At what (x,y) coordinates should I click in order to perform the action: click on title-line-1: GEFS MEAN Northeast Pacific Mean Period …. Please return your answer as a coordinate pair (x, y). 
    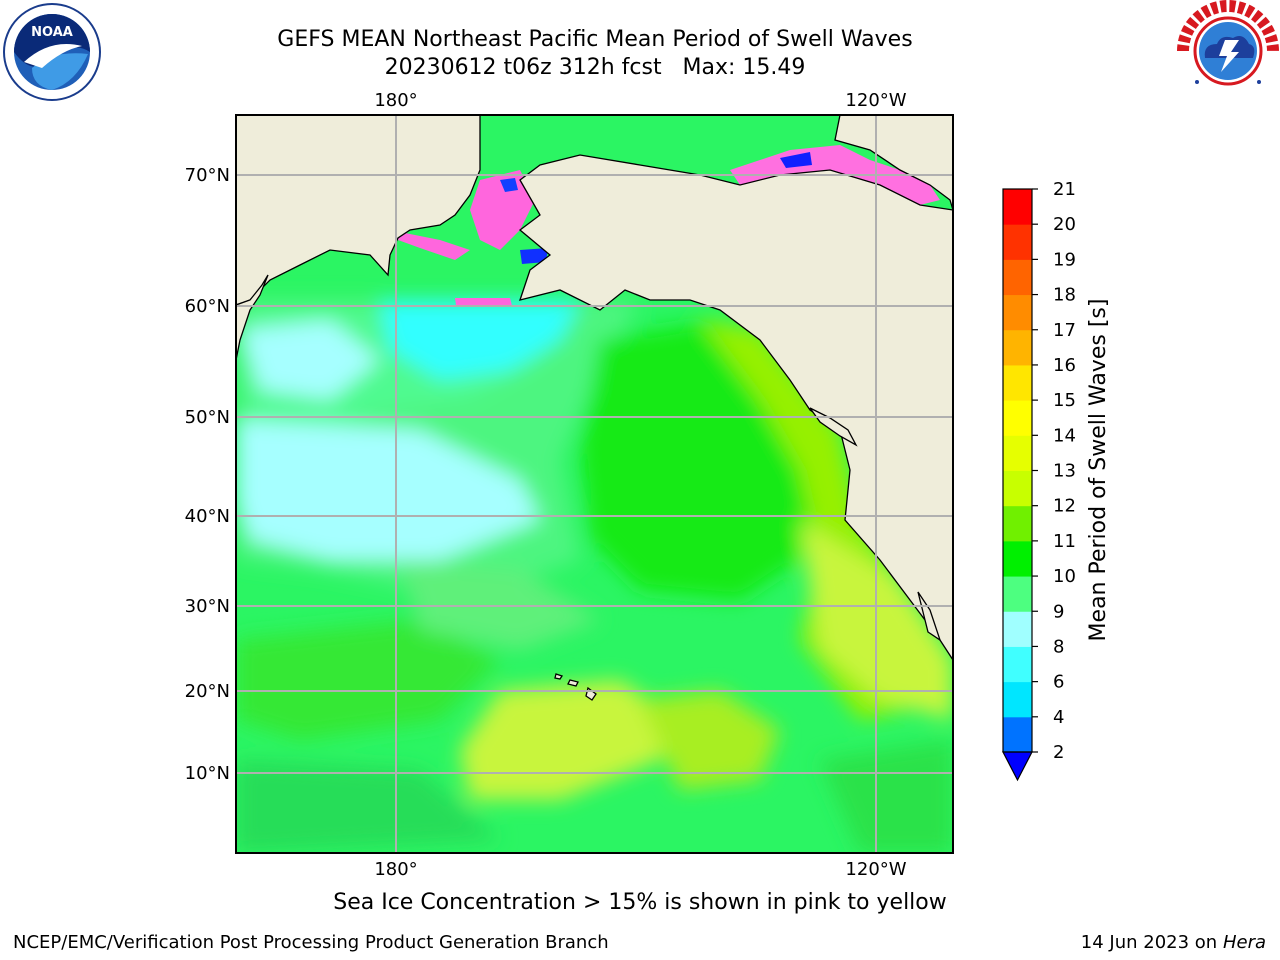
    Looking at the image, I should click on (595, 39).